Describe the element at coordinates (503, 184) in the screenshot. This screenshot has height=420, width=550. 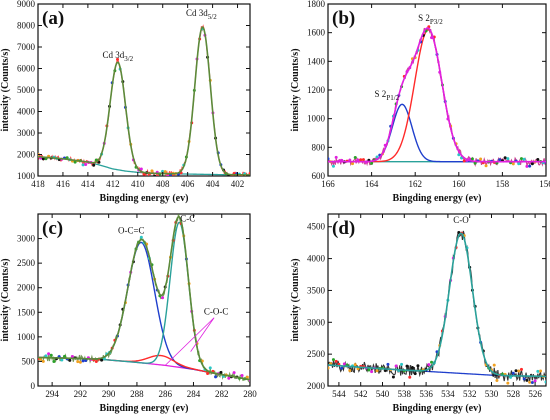
I see `x-tick-label: 158` at that location.